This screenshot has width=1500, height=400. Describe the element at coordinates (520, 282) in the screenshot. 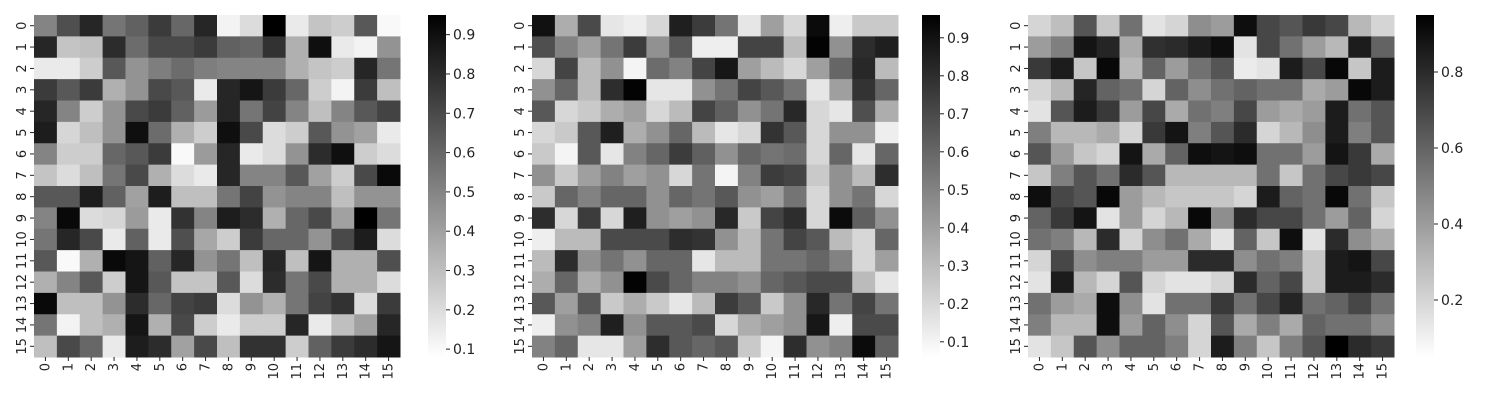

I see `y-tick-label: 12` at that location.